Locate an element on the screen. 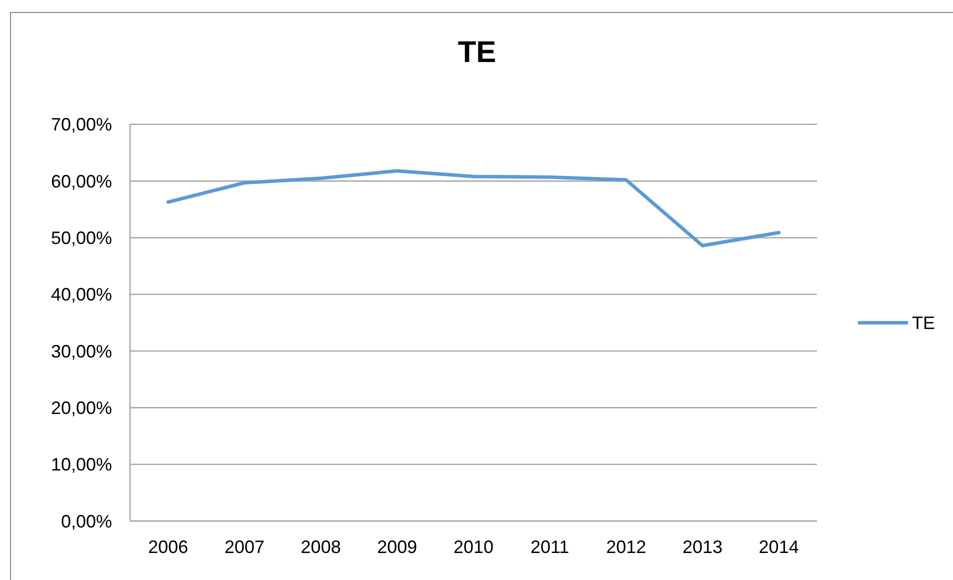  chart-title: TE is located at coordinates (477, 52).